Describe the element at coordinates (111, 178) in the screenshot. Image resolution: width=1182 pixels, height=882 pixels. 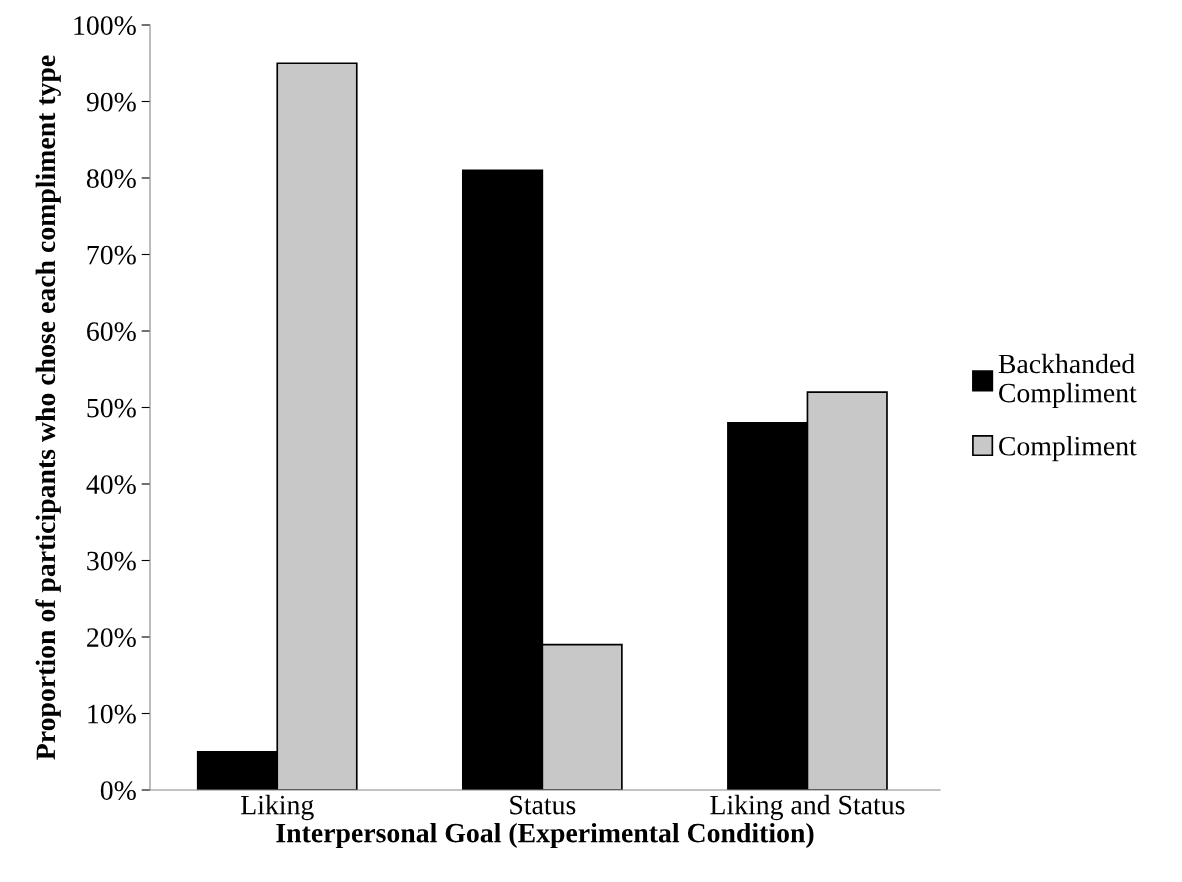
I see `y-tick-label: 80%` at that location.